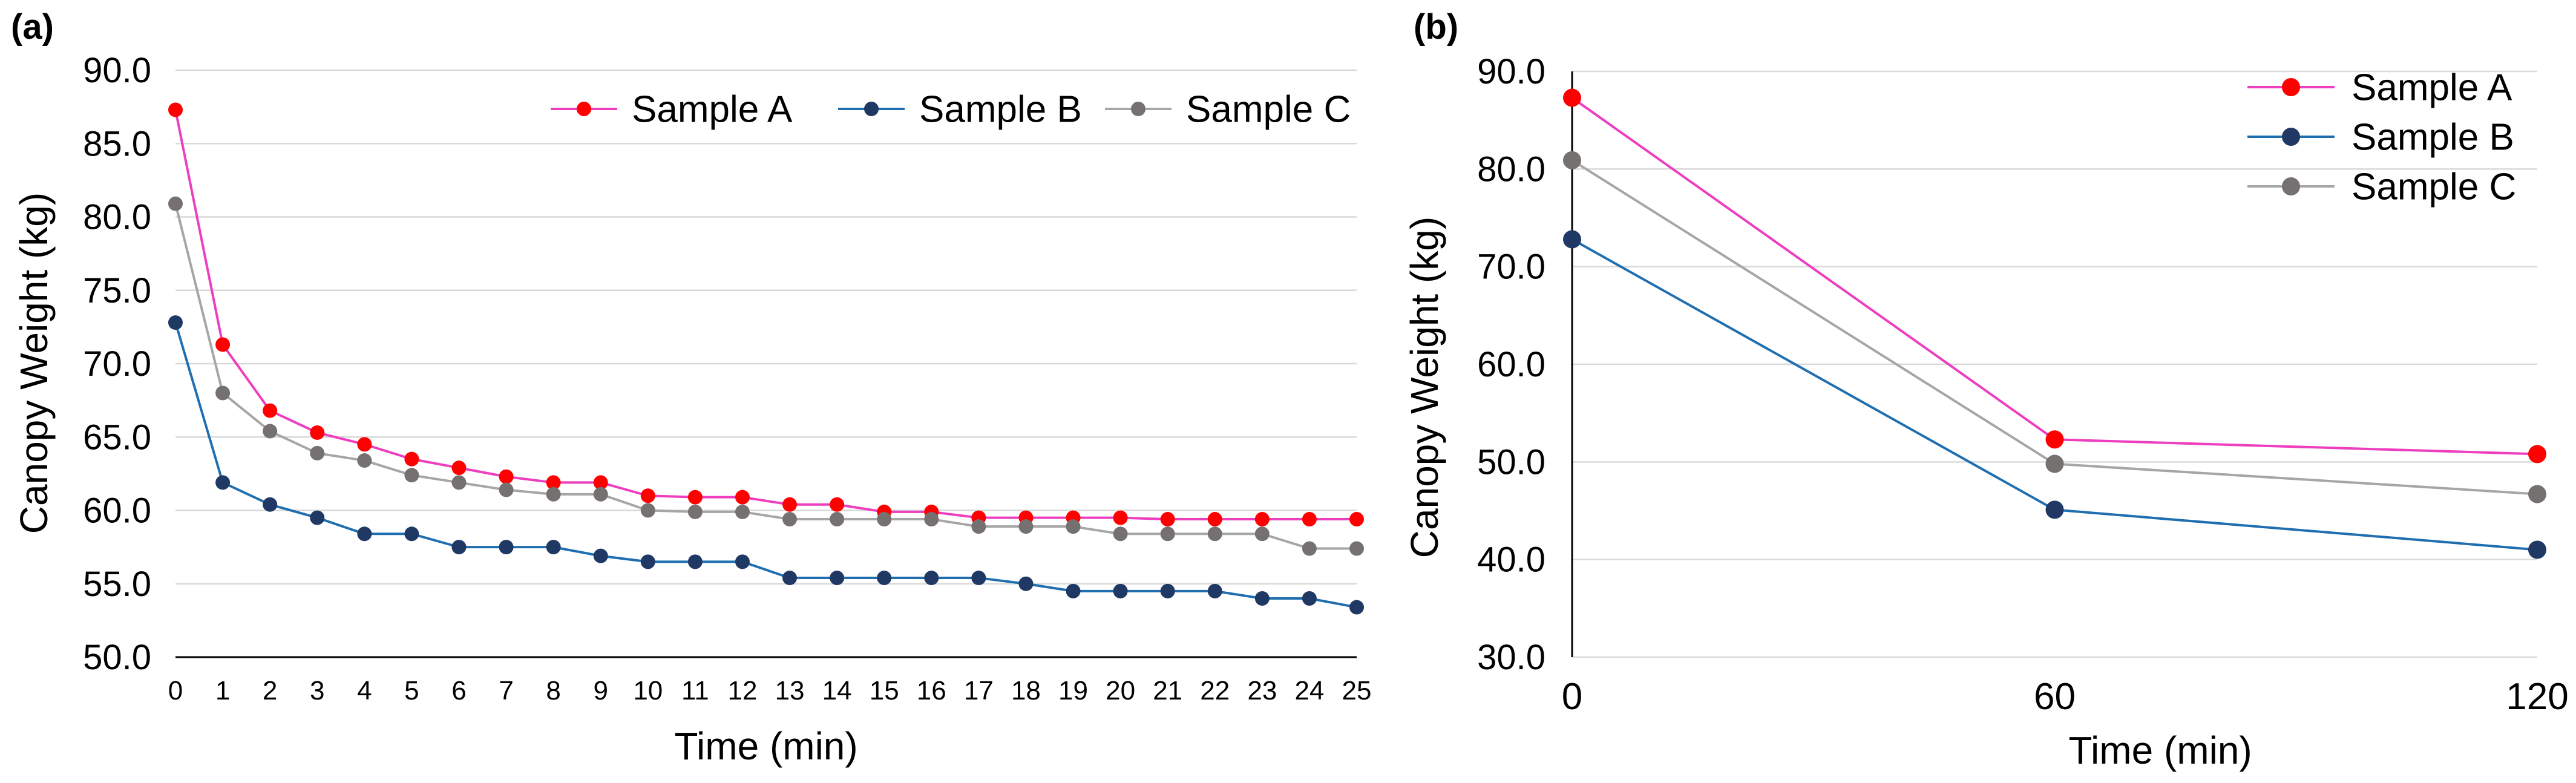 This screenshot has width=2576, height=783. Describe the element at coordinates (1436, 27) in the screenshot. I see `panel-b-label: (b)` at that location.